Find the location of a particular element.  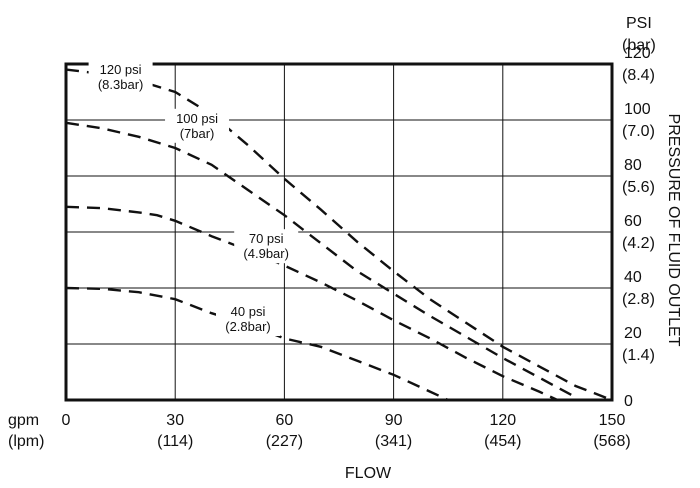

x-tick-label-30: 30 is located at coordinates (175, 420).